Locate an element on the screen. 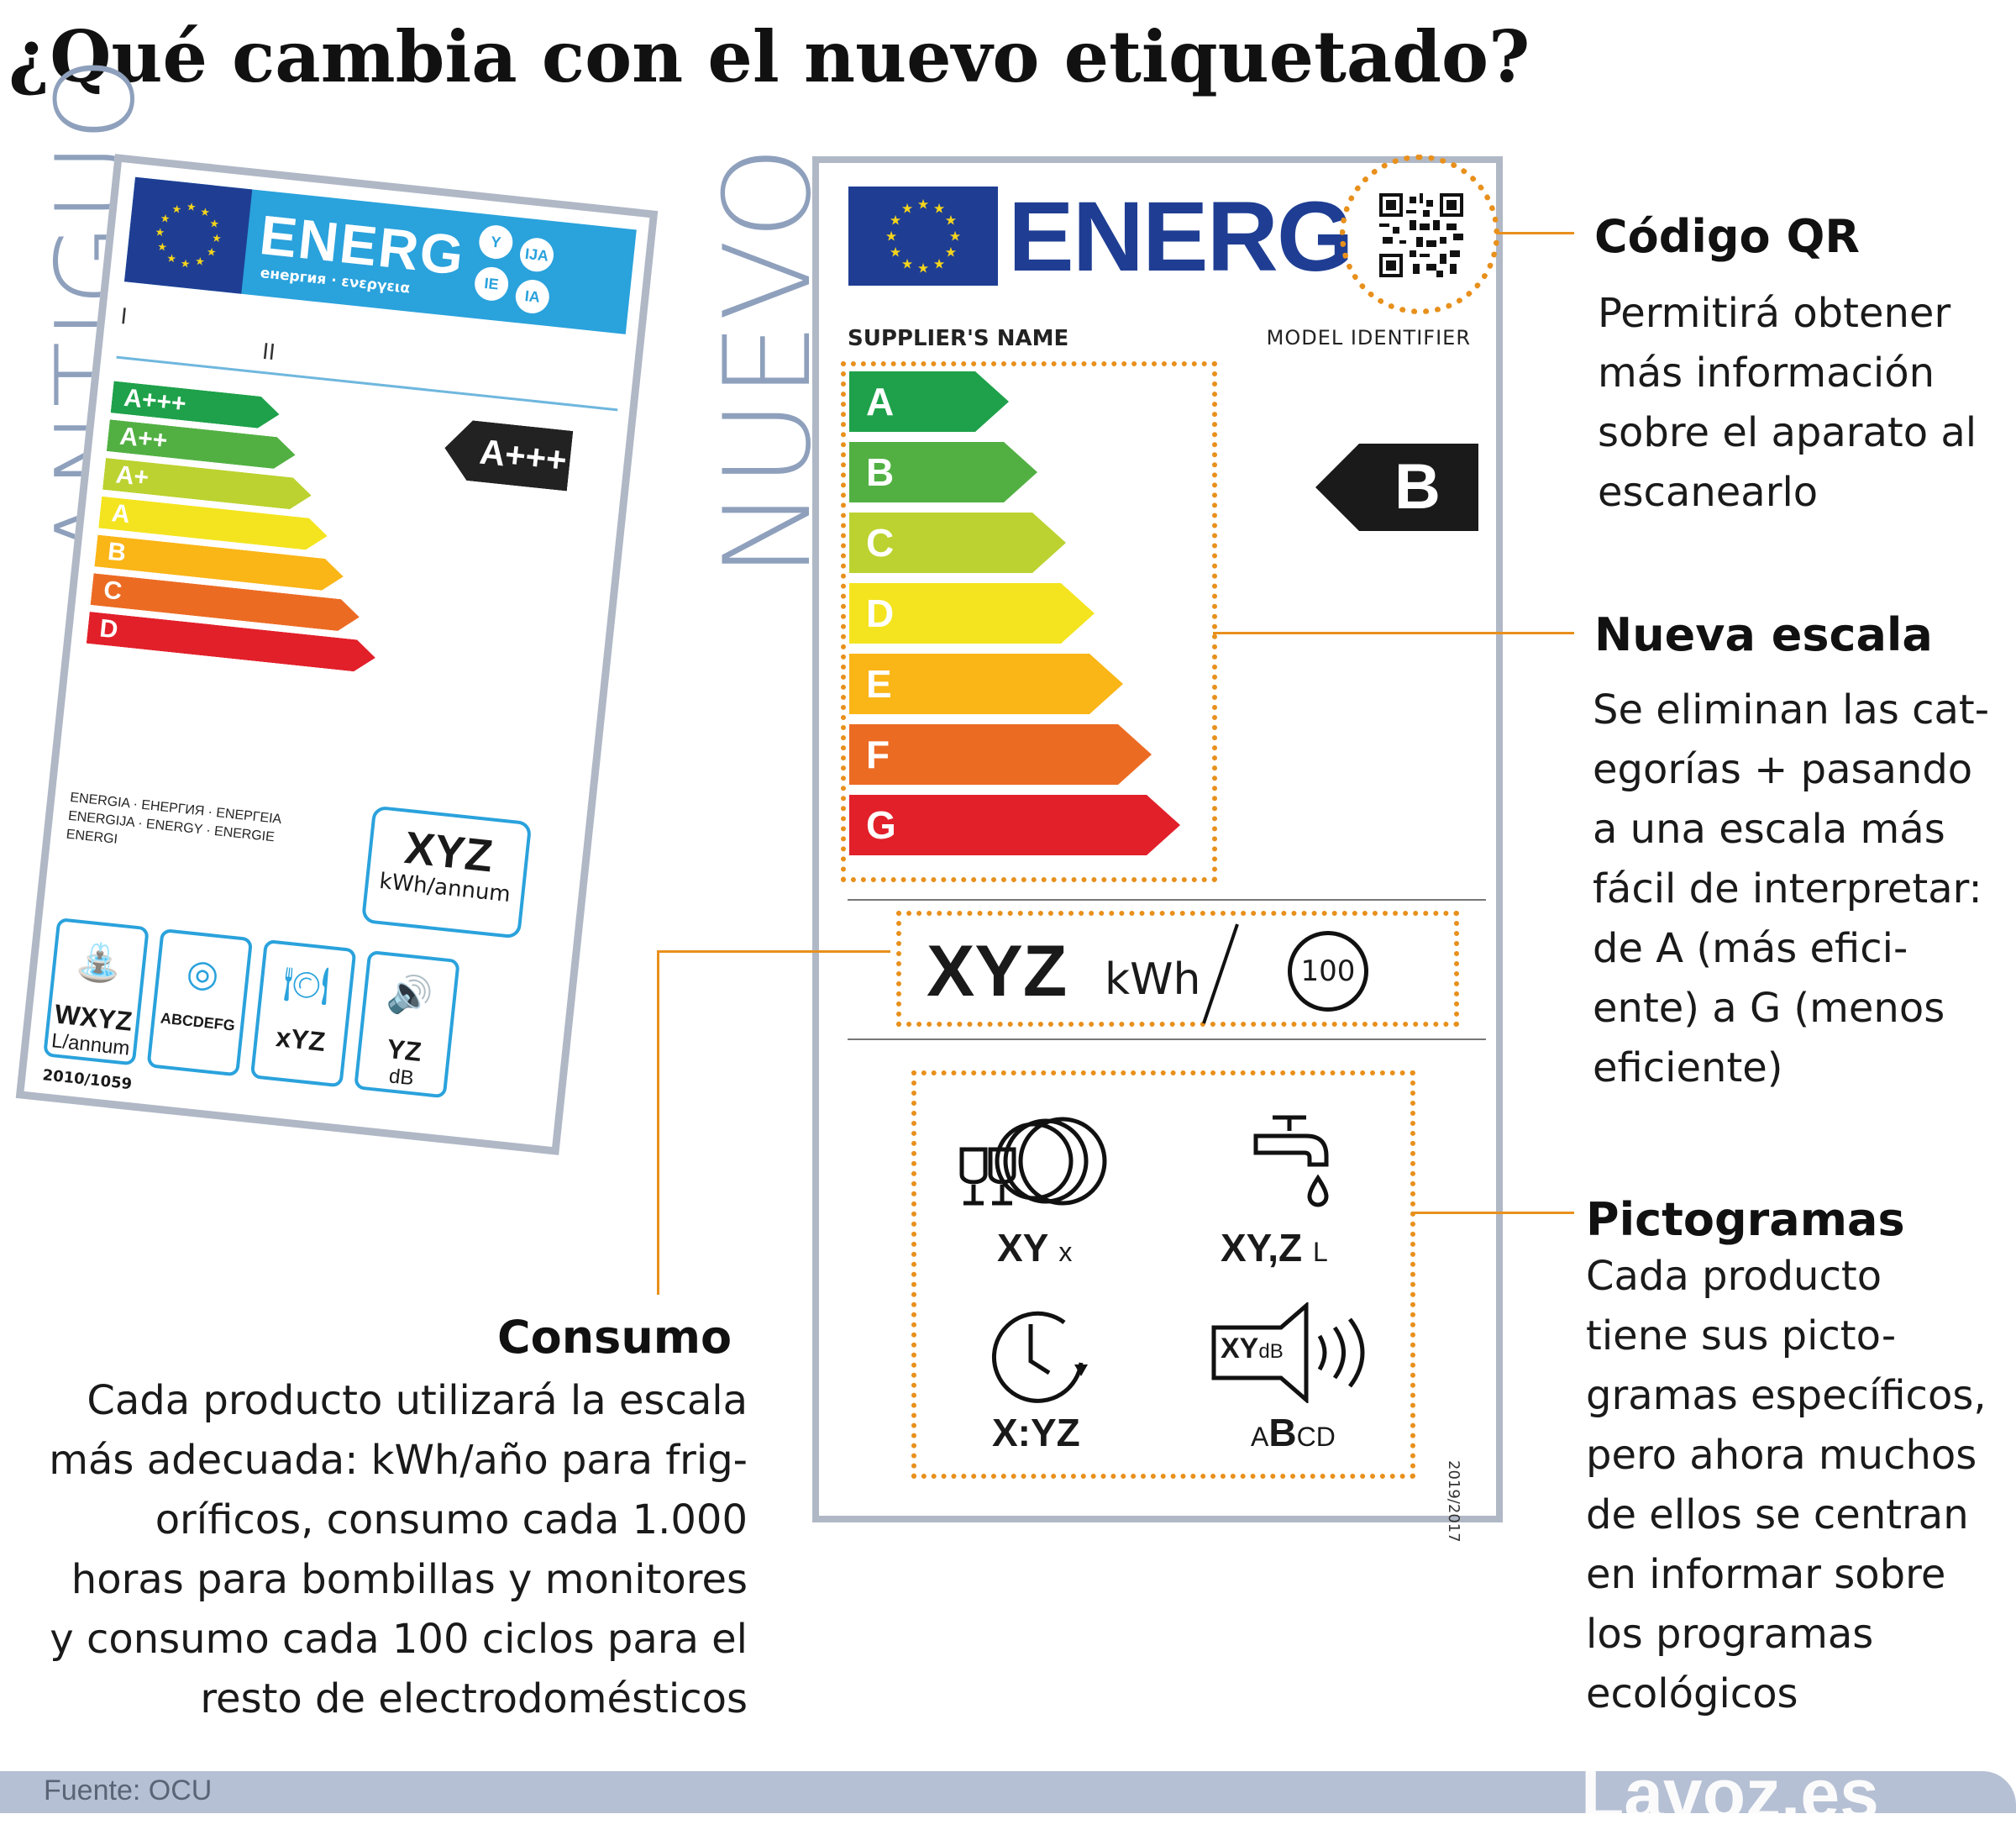  text-line: los programas is located at coordinates (1730, 1634).